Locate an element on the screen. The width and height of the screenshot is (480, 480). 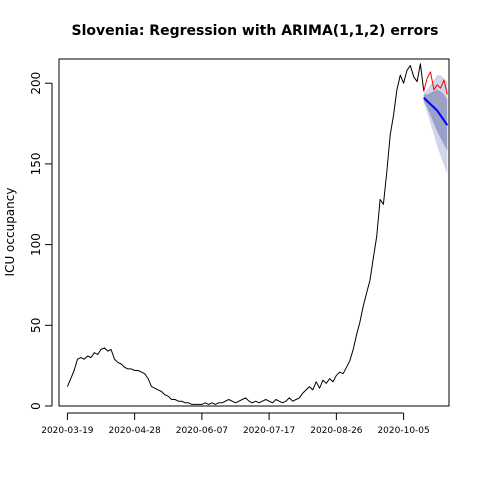
y-tick-label: 100 is located at coordinates (36, 244).